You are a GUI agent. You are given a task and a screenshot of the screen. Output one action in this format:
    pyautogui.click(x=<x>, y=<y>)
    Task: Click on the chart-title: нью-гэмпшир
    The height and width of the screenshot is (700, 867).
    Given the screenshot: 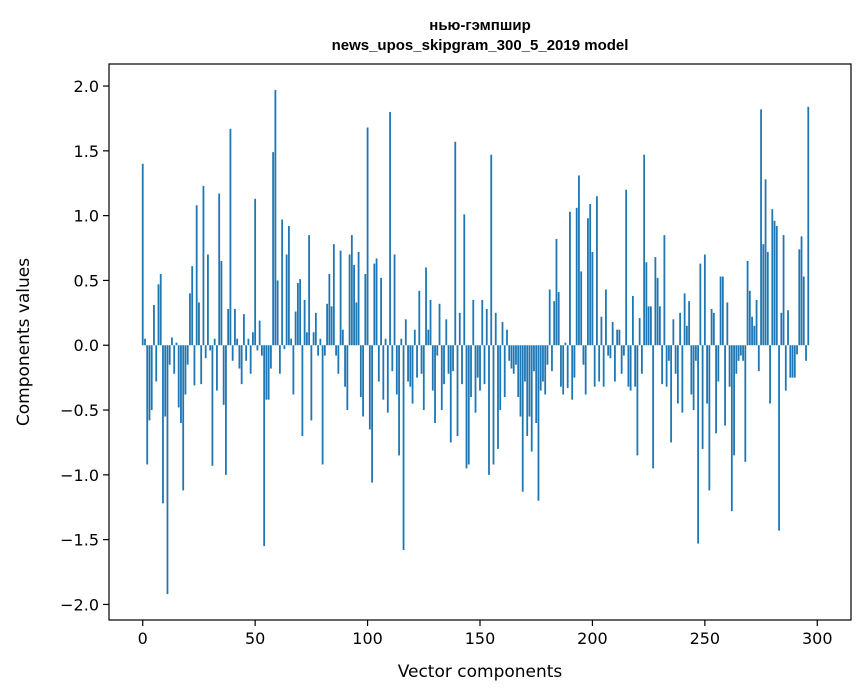 What is the action you would take?
    pyautogui.click(x=479, y=25)
    